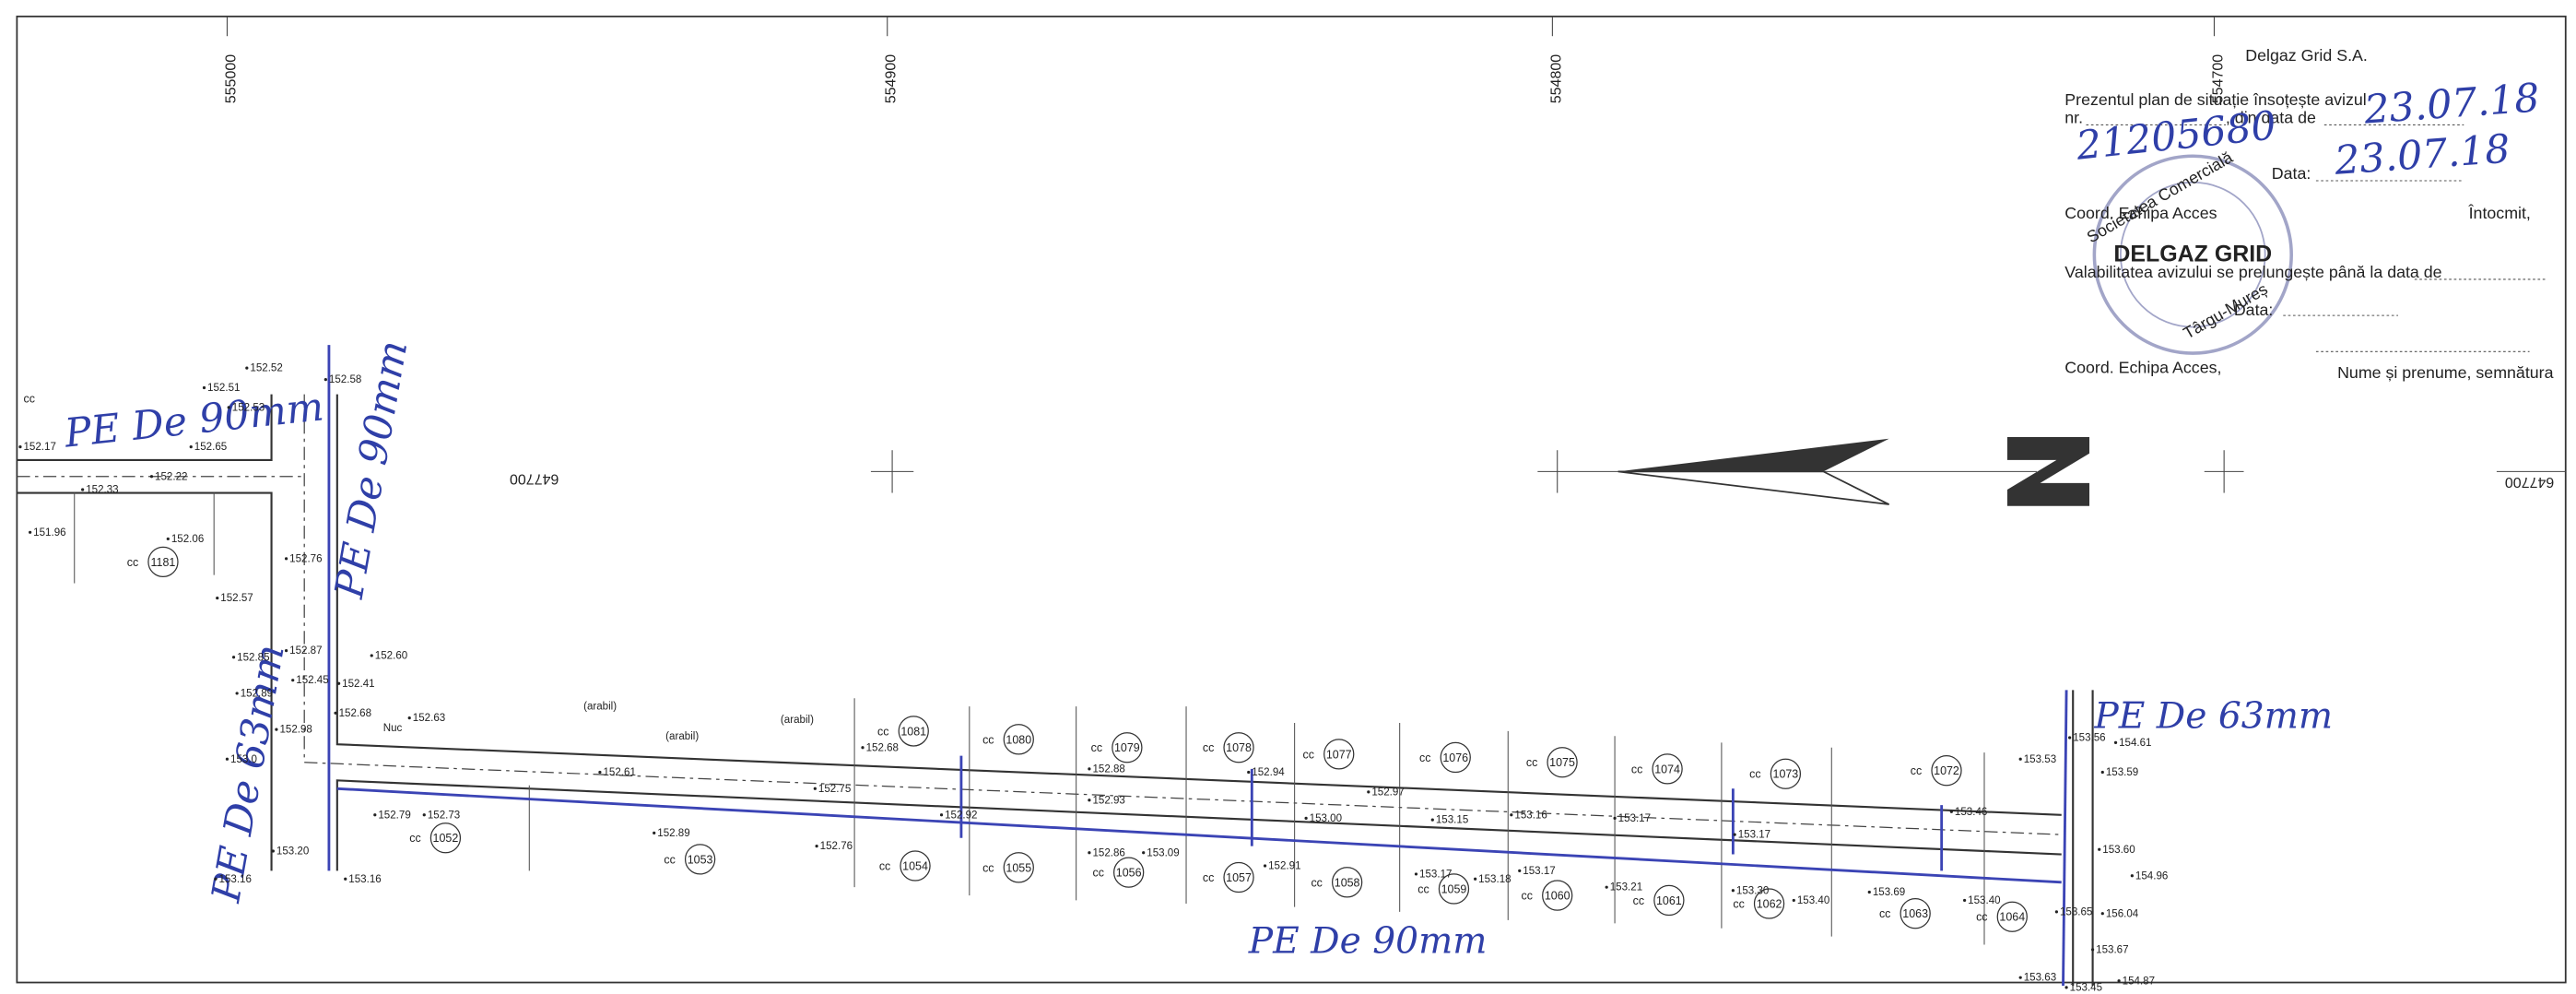 The height and width of the screenshot is (994, 2576). I want to click on parcel-number: 1078, so click(1239, 747).